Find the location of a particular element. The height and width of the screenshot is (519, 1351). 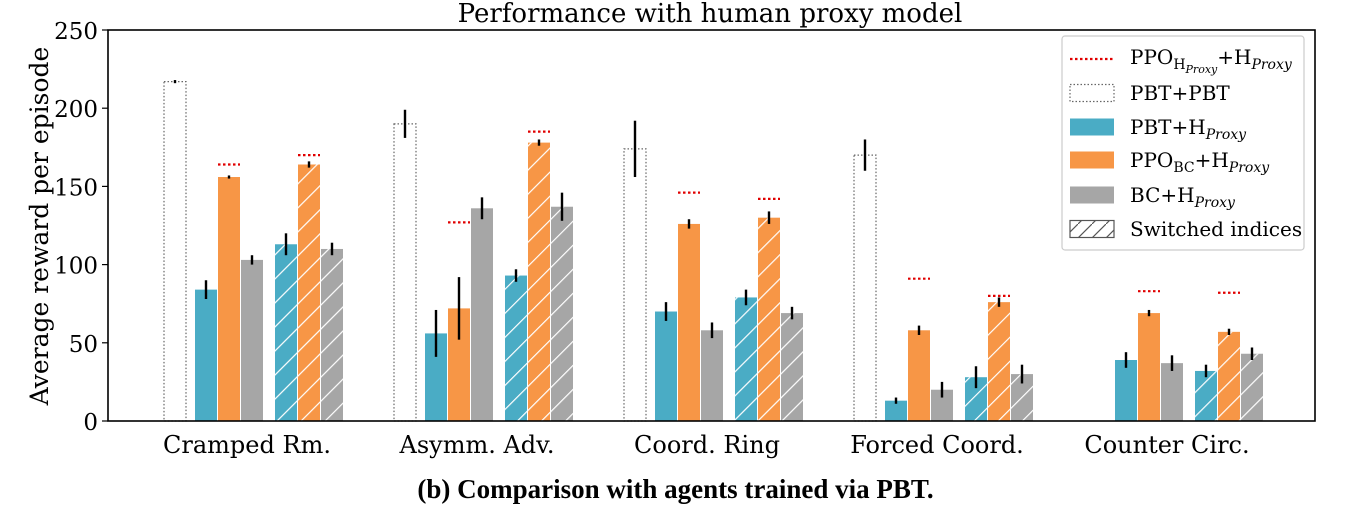

x-tick-label: Forced Coord. is located at coordinates (937, 445).